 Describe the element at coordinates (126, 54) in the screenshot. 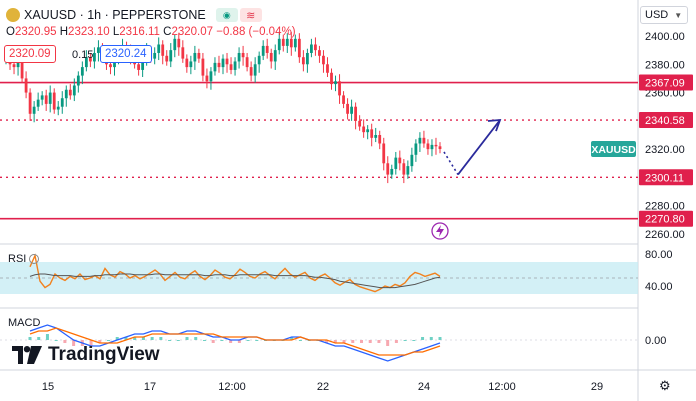

I see `buy-button: 2320.24` at that location.